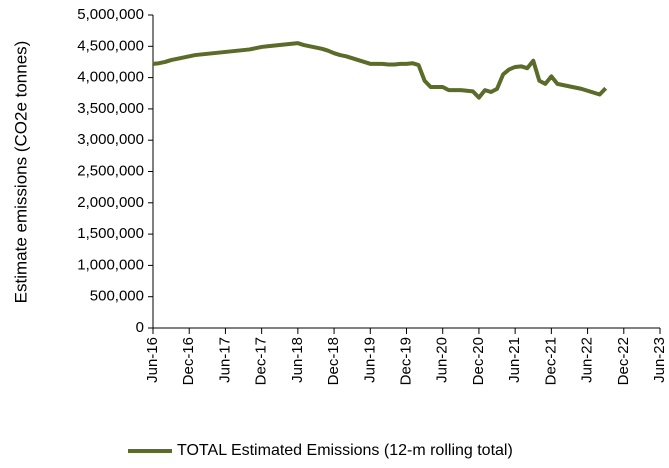  Describe the element at coordinates (110, 77) in the screenshot. I see `y-tick-label: 4,000,000` at that location.